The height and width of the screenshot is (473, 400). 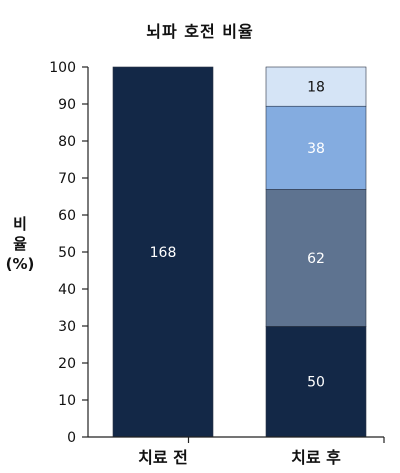 I want to click on data-label: 62, so click(x=316, y=259).